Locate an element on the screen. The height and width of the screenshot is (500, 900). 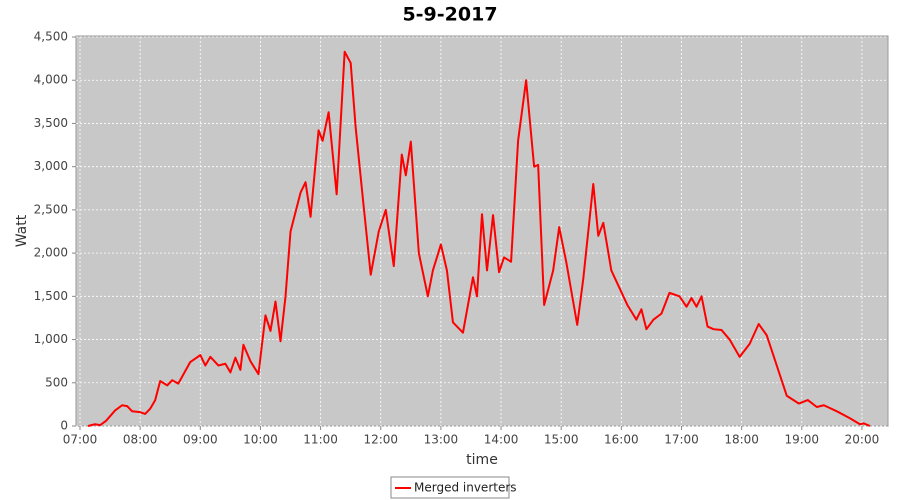
y-tick-label: 3,000 is located at coordinates (51, 166).